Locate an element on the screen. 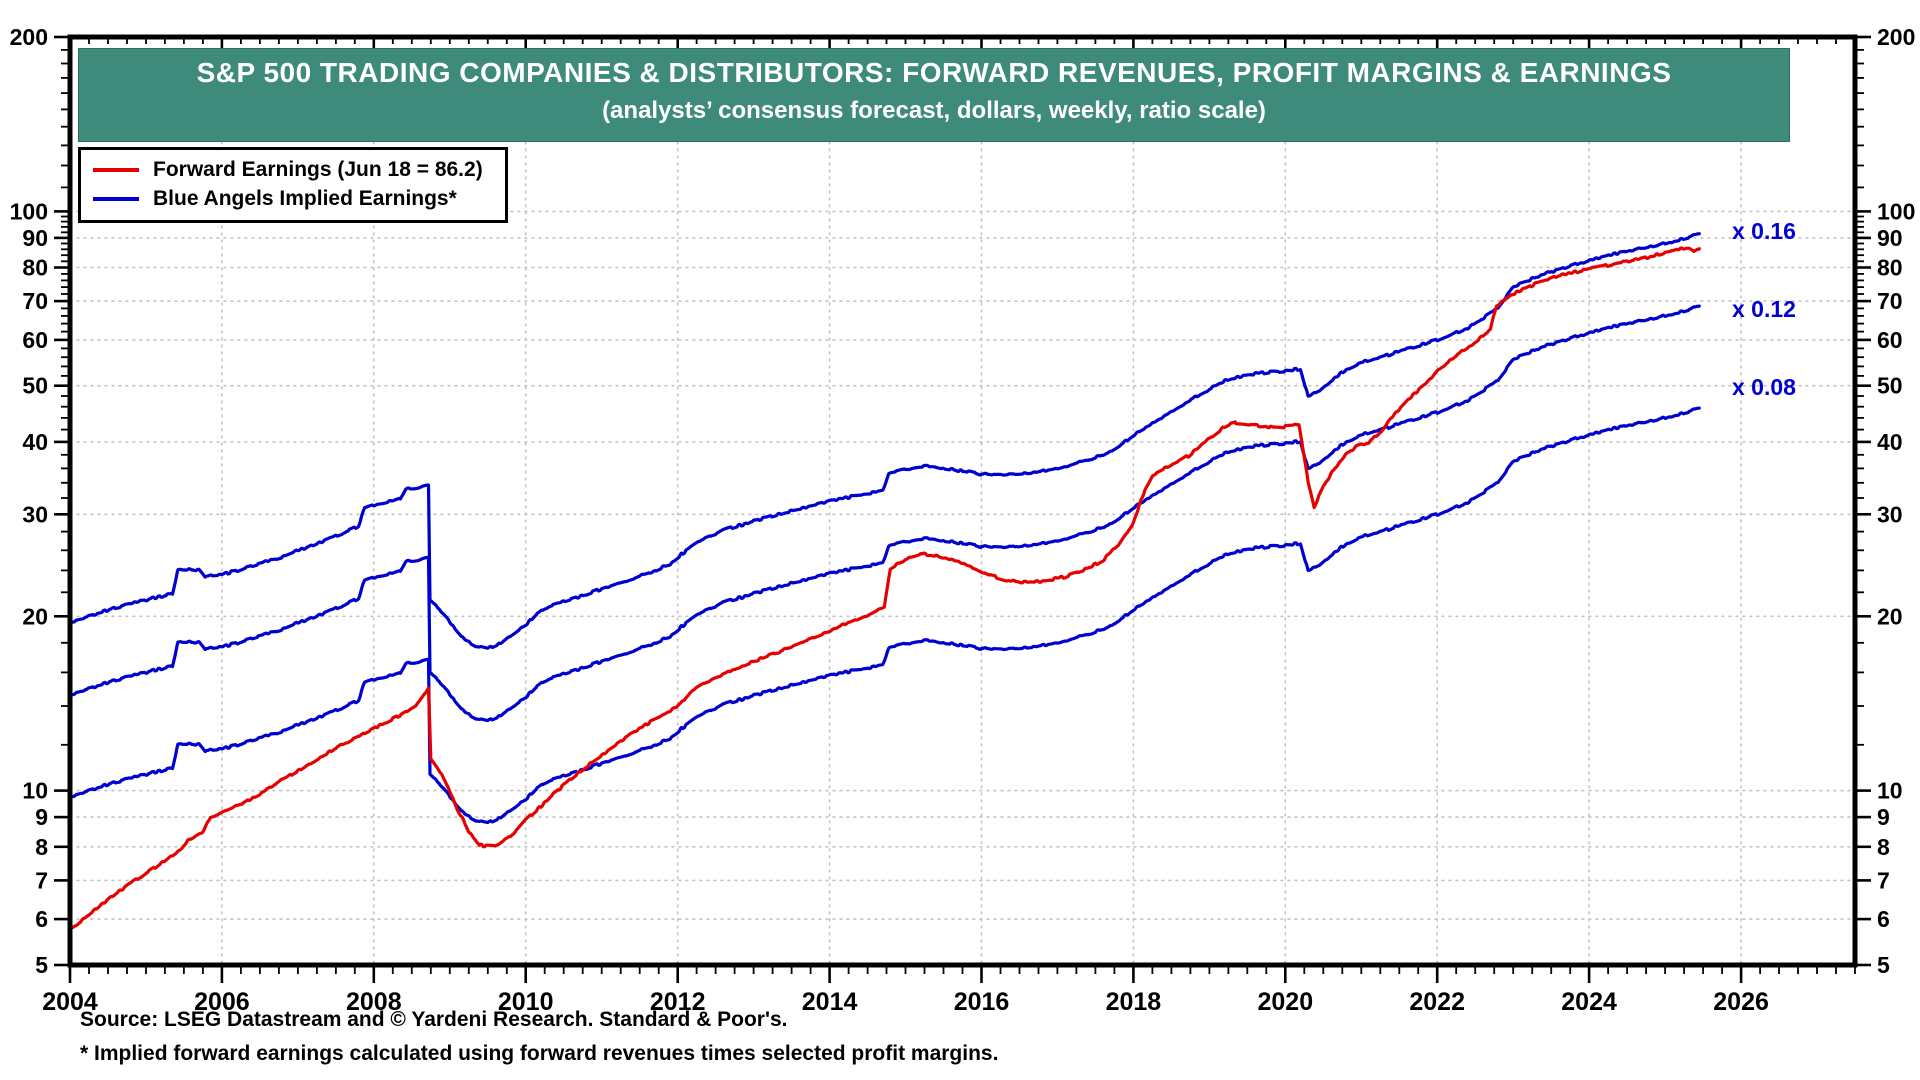 The height and width of the screenshot is (1080, 1920). svg-text: 2018 is located at coordinates (1134, 1002).